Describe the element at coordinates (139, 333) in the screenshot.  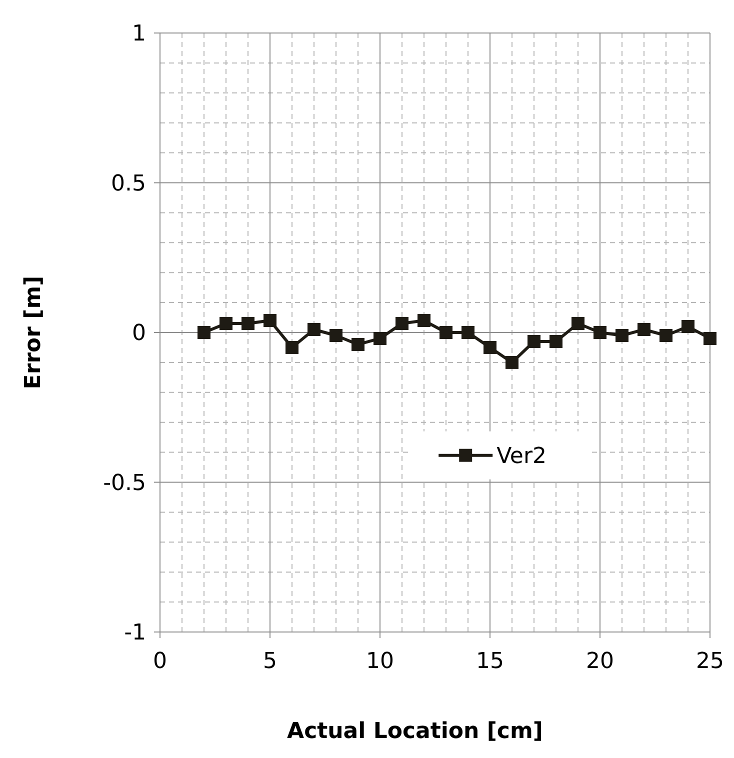
I see `y-tick-label: 0` at that location.